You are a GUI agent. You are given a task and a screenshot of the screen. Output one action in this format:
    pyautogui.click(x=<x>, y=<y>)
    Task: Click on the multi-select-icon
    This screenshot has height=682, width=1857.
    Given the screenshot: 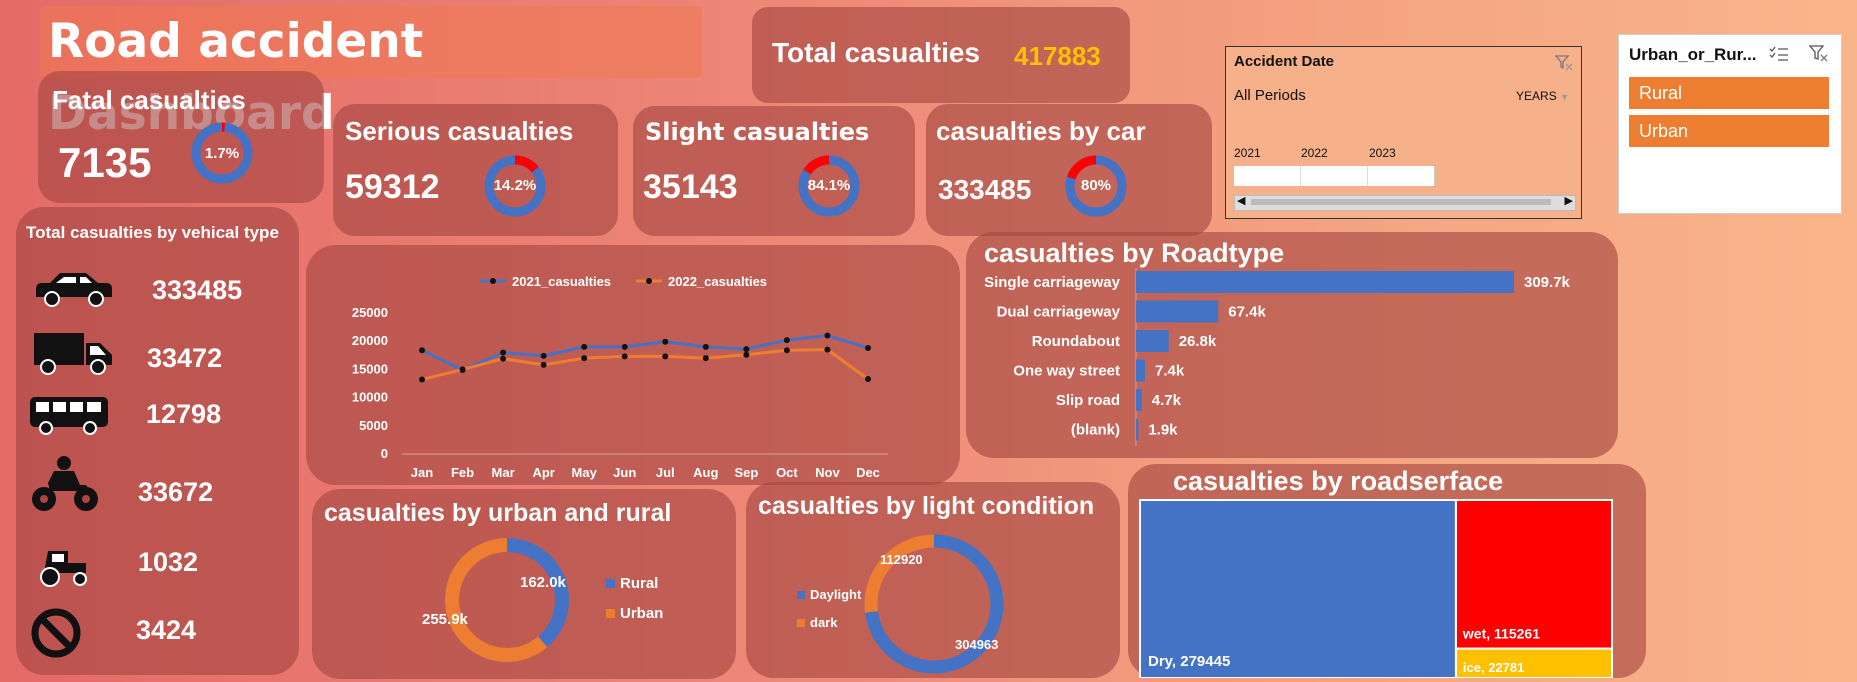 What is the action you would take?
    pyautogui.click(x=1779, y=54)
    